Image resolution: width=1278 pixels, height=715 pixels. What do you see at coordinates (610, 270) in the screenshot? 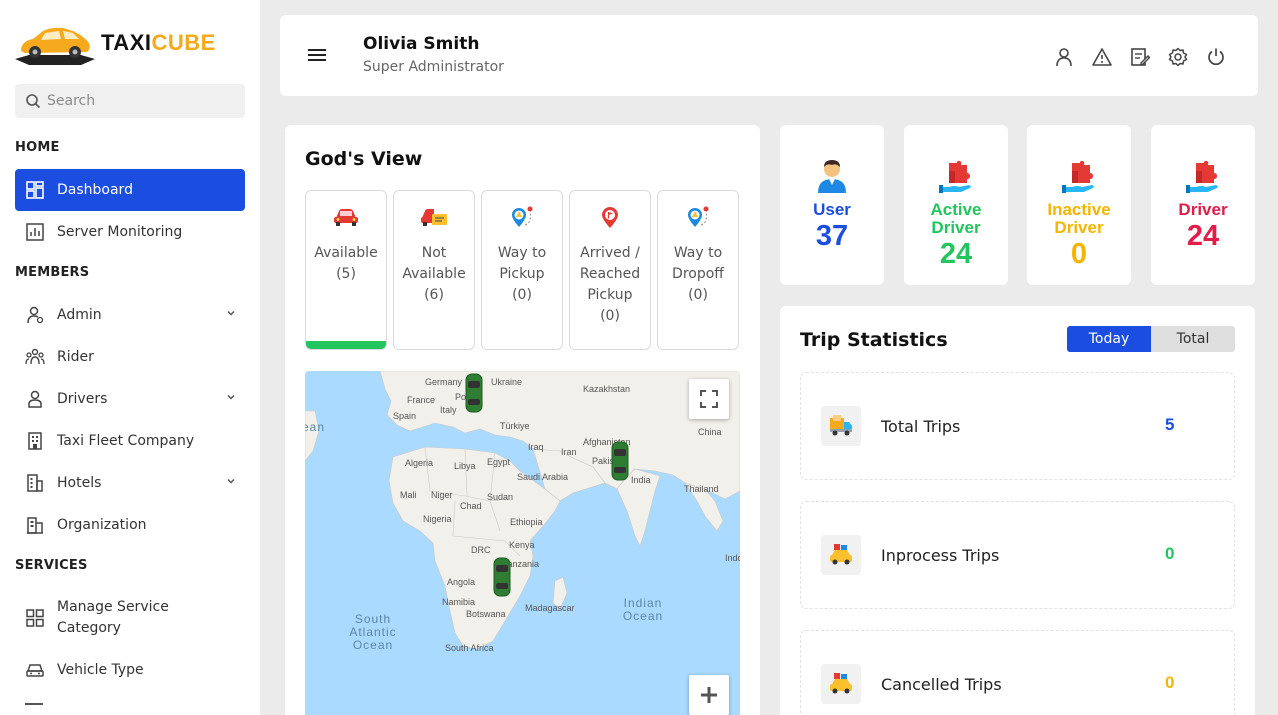
I see `status-arrived-reached-pickup: Arrived / Reached Pickup (0)` at bounding box center [610, 270].